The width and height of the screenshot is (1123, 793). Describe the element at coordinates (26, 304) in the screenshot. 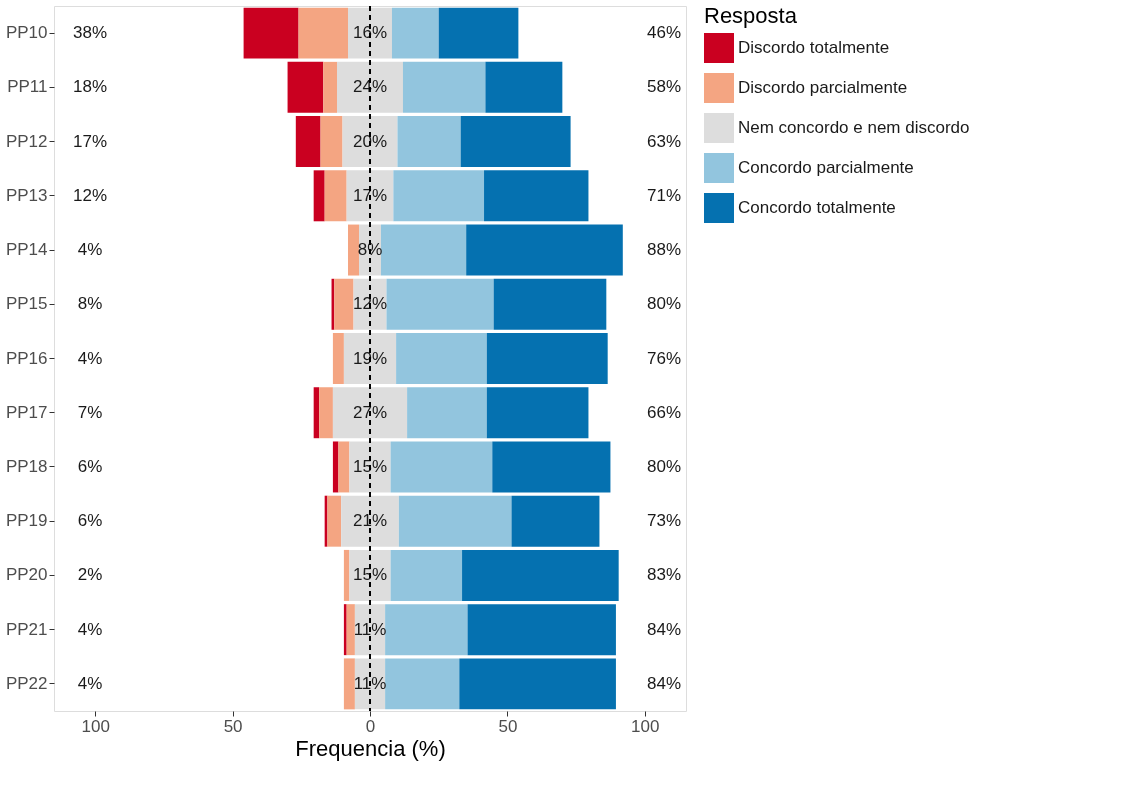

I see `y-tick-label: PP15` at that location.